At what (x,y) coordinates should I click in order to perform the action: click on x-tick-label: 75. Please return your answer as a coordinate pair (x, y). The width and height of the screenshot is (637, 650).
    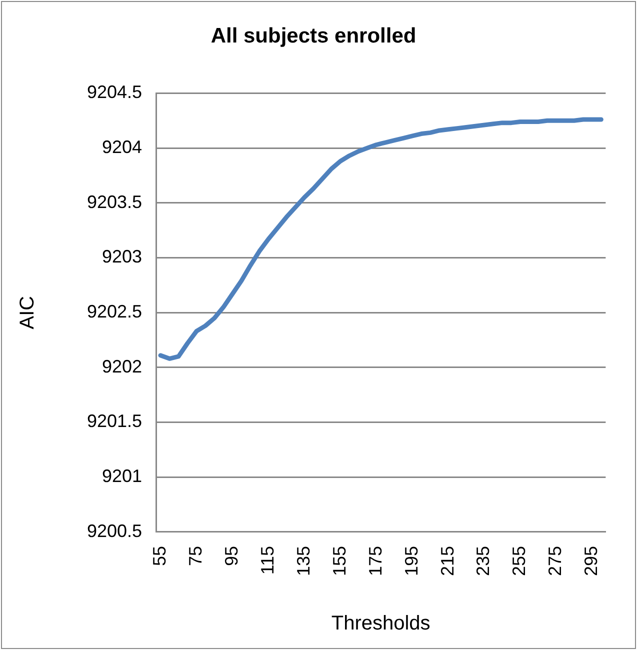
    Looking at the image, I should click on (195, 556).